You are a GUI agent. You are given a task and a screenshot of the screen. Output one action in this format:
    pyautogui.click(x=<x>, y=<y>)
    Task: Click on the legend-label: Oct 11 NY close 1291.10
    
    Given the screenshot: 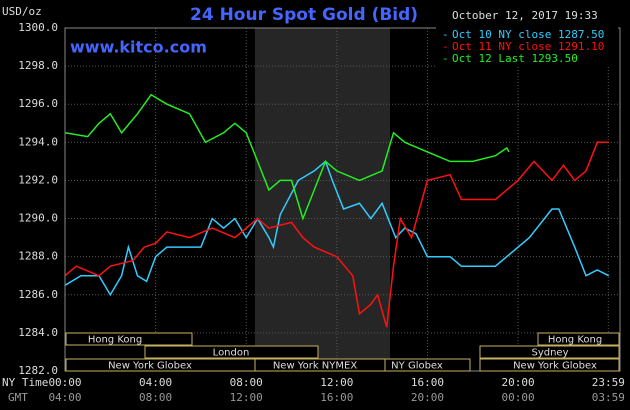 What is the action you would take?
    pyautogui.click(x=528, y=46)
    